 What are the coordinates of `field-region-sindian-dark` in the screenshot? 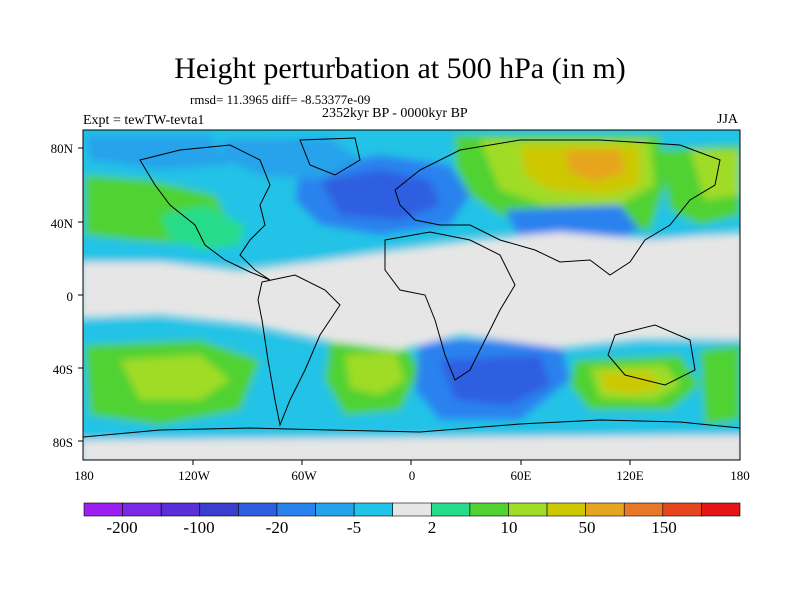 It's located at (495, 380).